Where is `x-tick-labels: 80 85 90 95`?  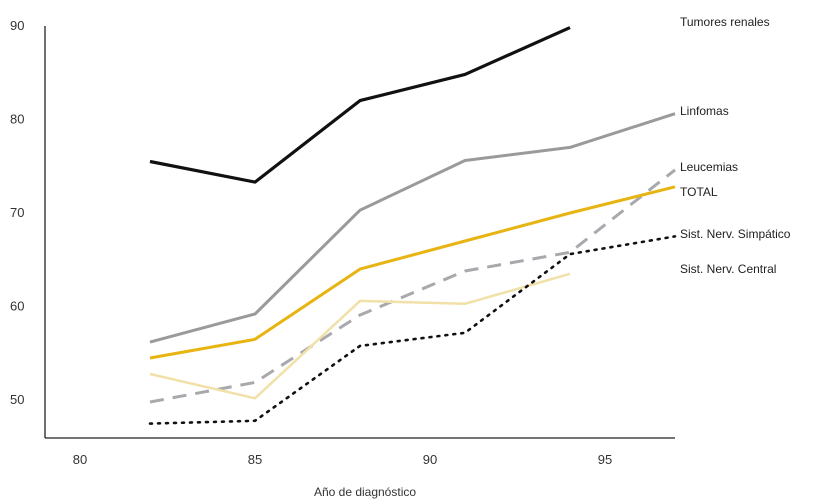
x-tick-labels: 80 85 90 95 is located at coordinates (342, 459).